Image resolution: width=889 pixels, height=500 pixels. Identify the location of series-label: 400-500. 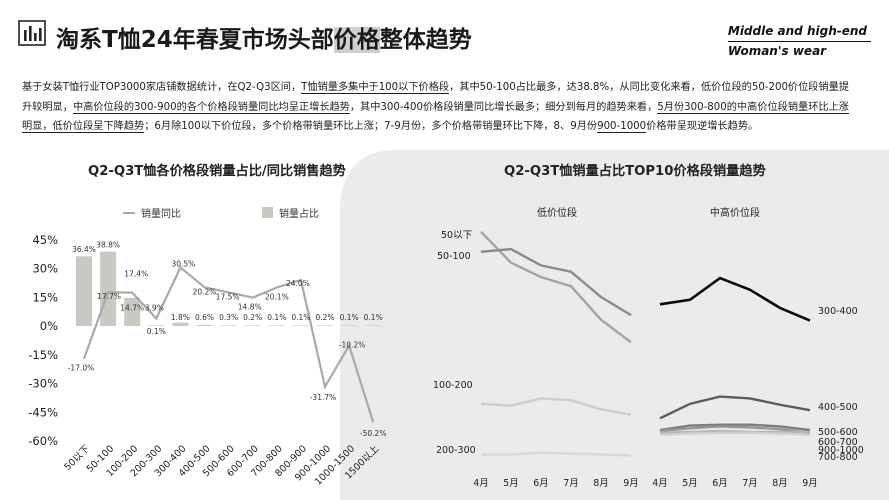
(838, 407).